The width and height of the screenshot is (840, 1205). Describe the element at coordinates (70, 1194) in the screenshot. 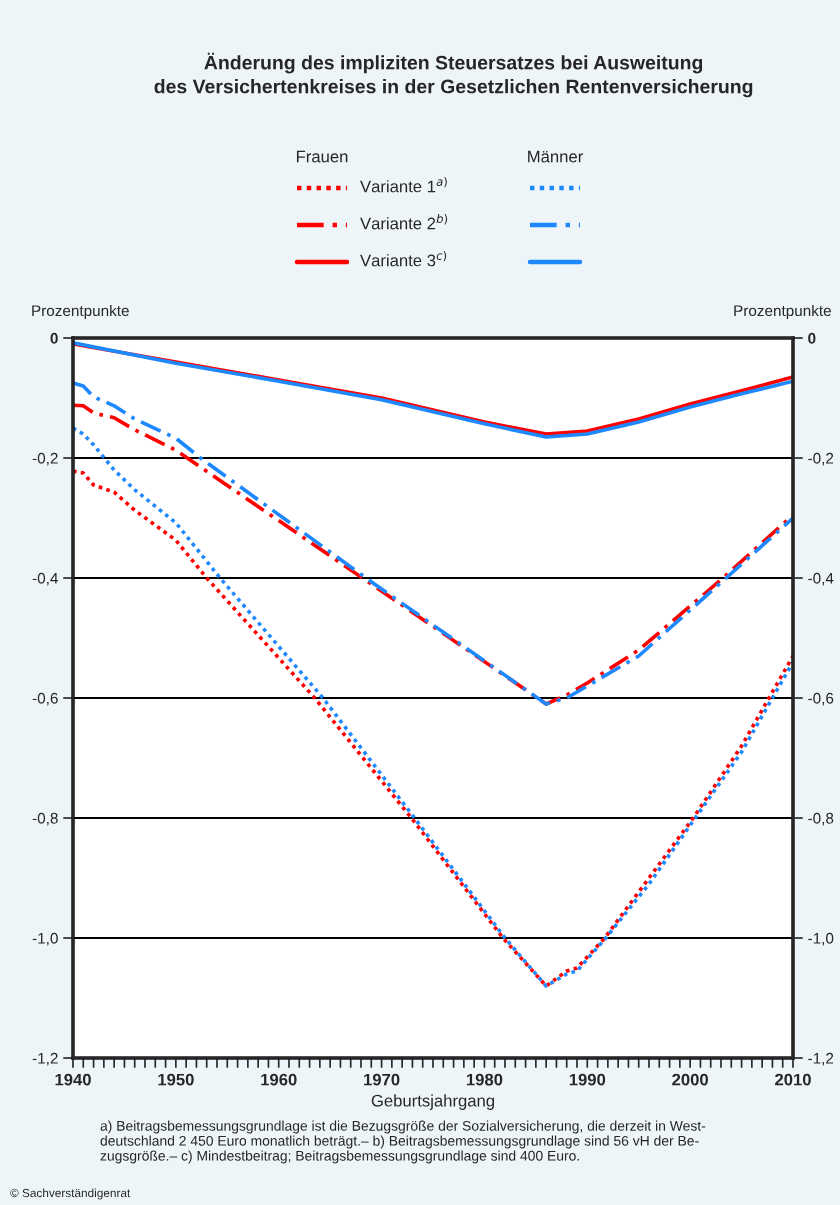

I see `text: © Sachverständigenrat` at that location.